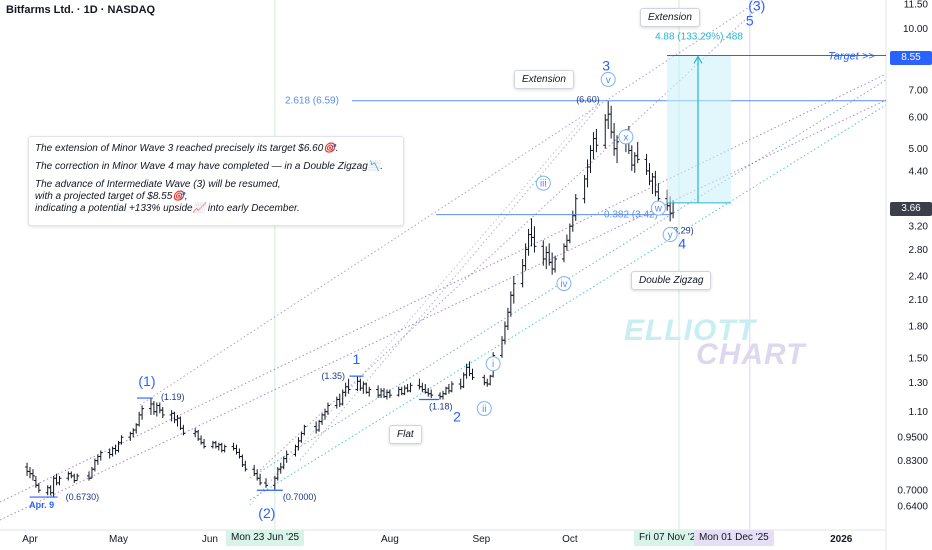 Image resolution: width=932 pixels, height=550 pixels. I want to click on minor-wave-label: y, so click(670, 235).